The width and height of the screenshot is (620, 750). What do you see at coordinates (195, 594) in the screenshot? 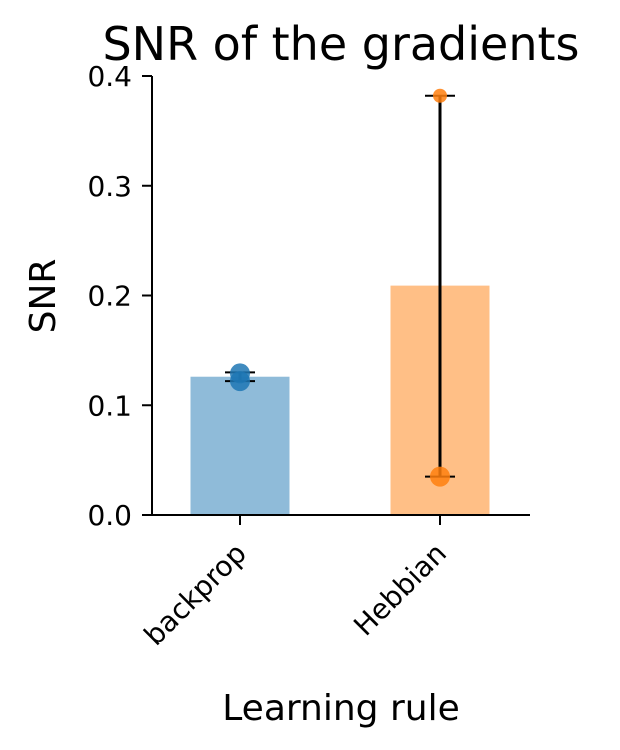
I see `x-tick-label: backprop` at bounding box center [195, 594].